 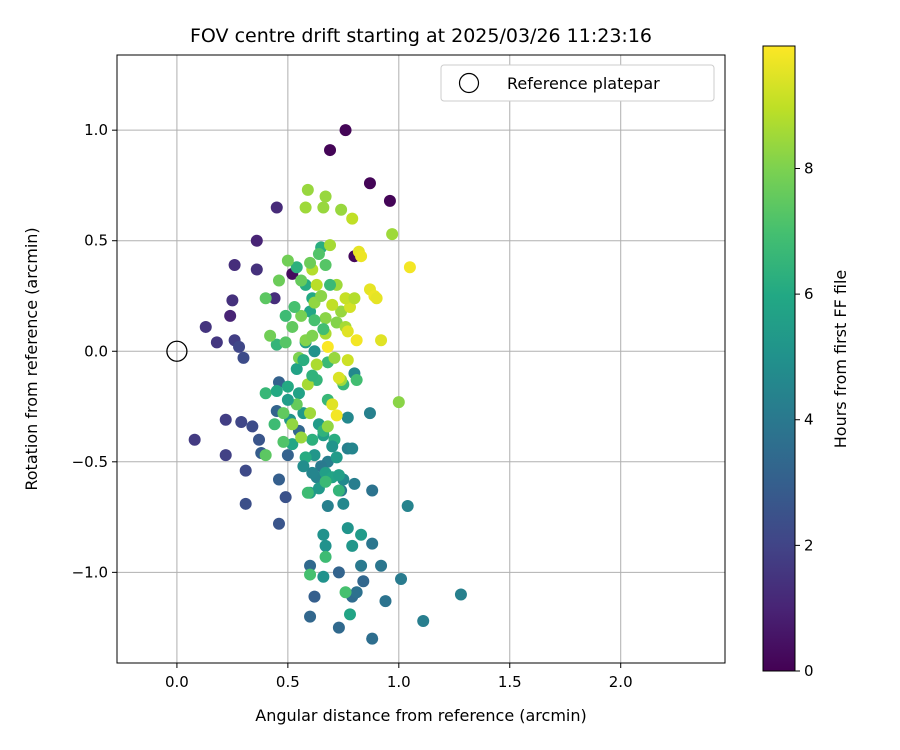 I want to click on y-tick-label: 0.0, so click(x=96, y=351).